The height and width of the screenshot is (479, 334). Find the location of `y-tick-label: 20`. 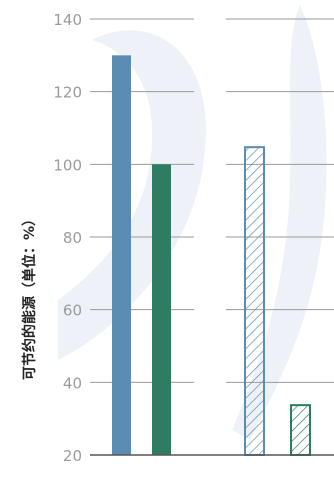

y-tick-label: 20 is located at coordinates (72, 456).